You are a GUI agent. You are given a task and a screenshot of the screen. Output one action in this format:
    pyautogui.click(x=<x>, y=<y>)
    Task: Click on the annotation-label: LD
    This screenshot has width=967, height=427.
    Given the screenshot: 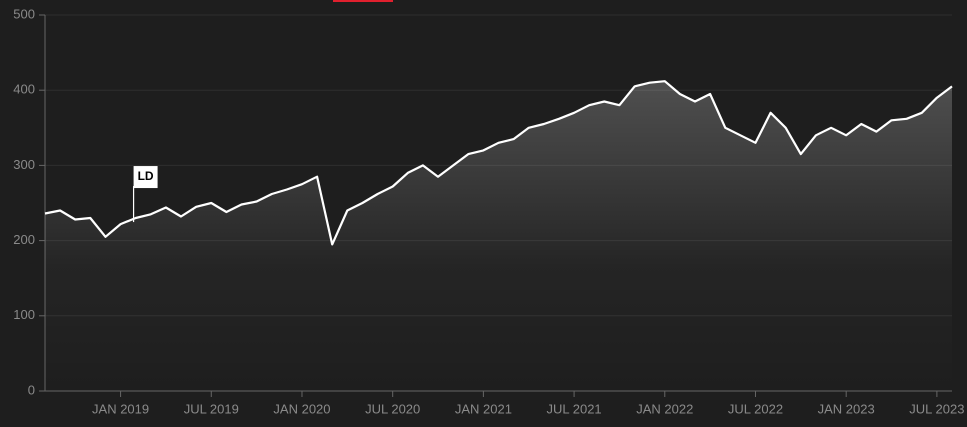 What is the action you would take?
    pyautogui.click(x=146, y=176)
    